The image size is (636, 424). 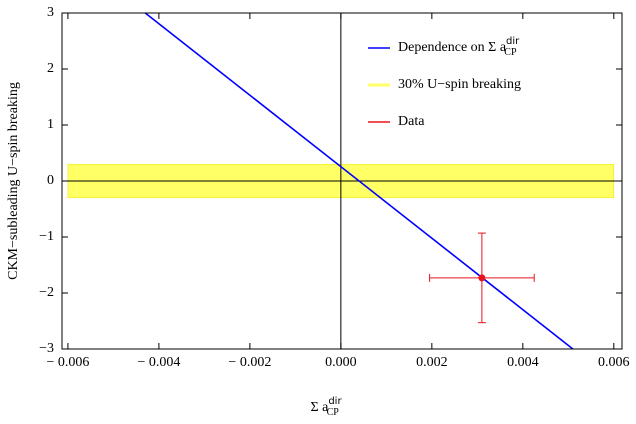 I want to click on x-tick-label: 0.002, so click(x=432, y=362).